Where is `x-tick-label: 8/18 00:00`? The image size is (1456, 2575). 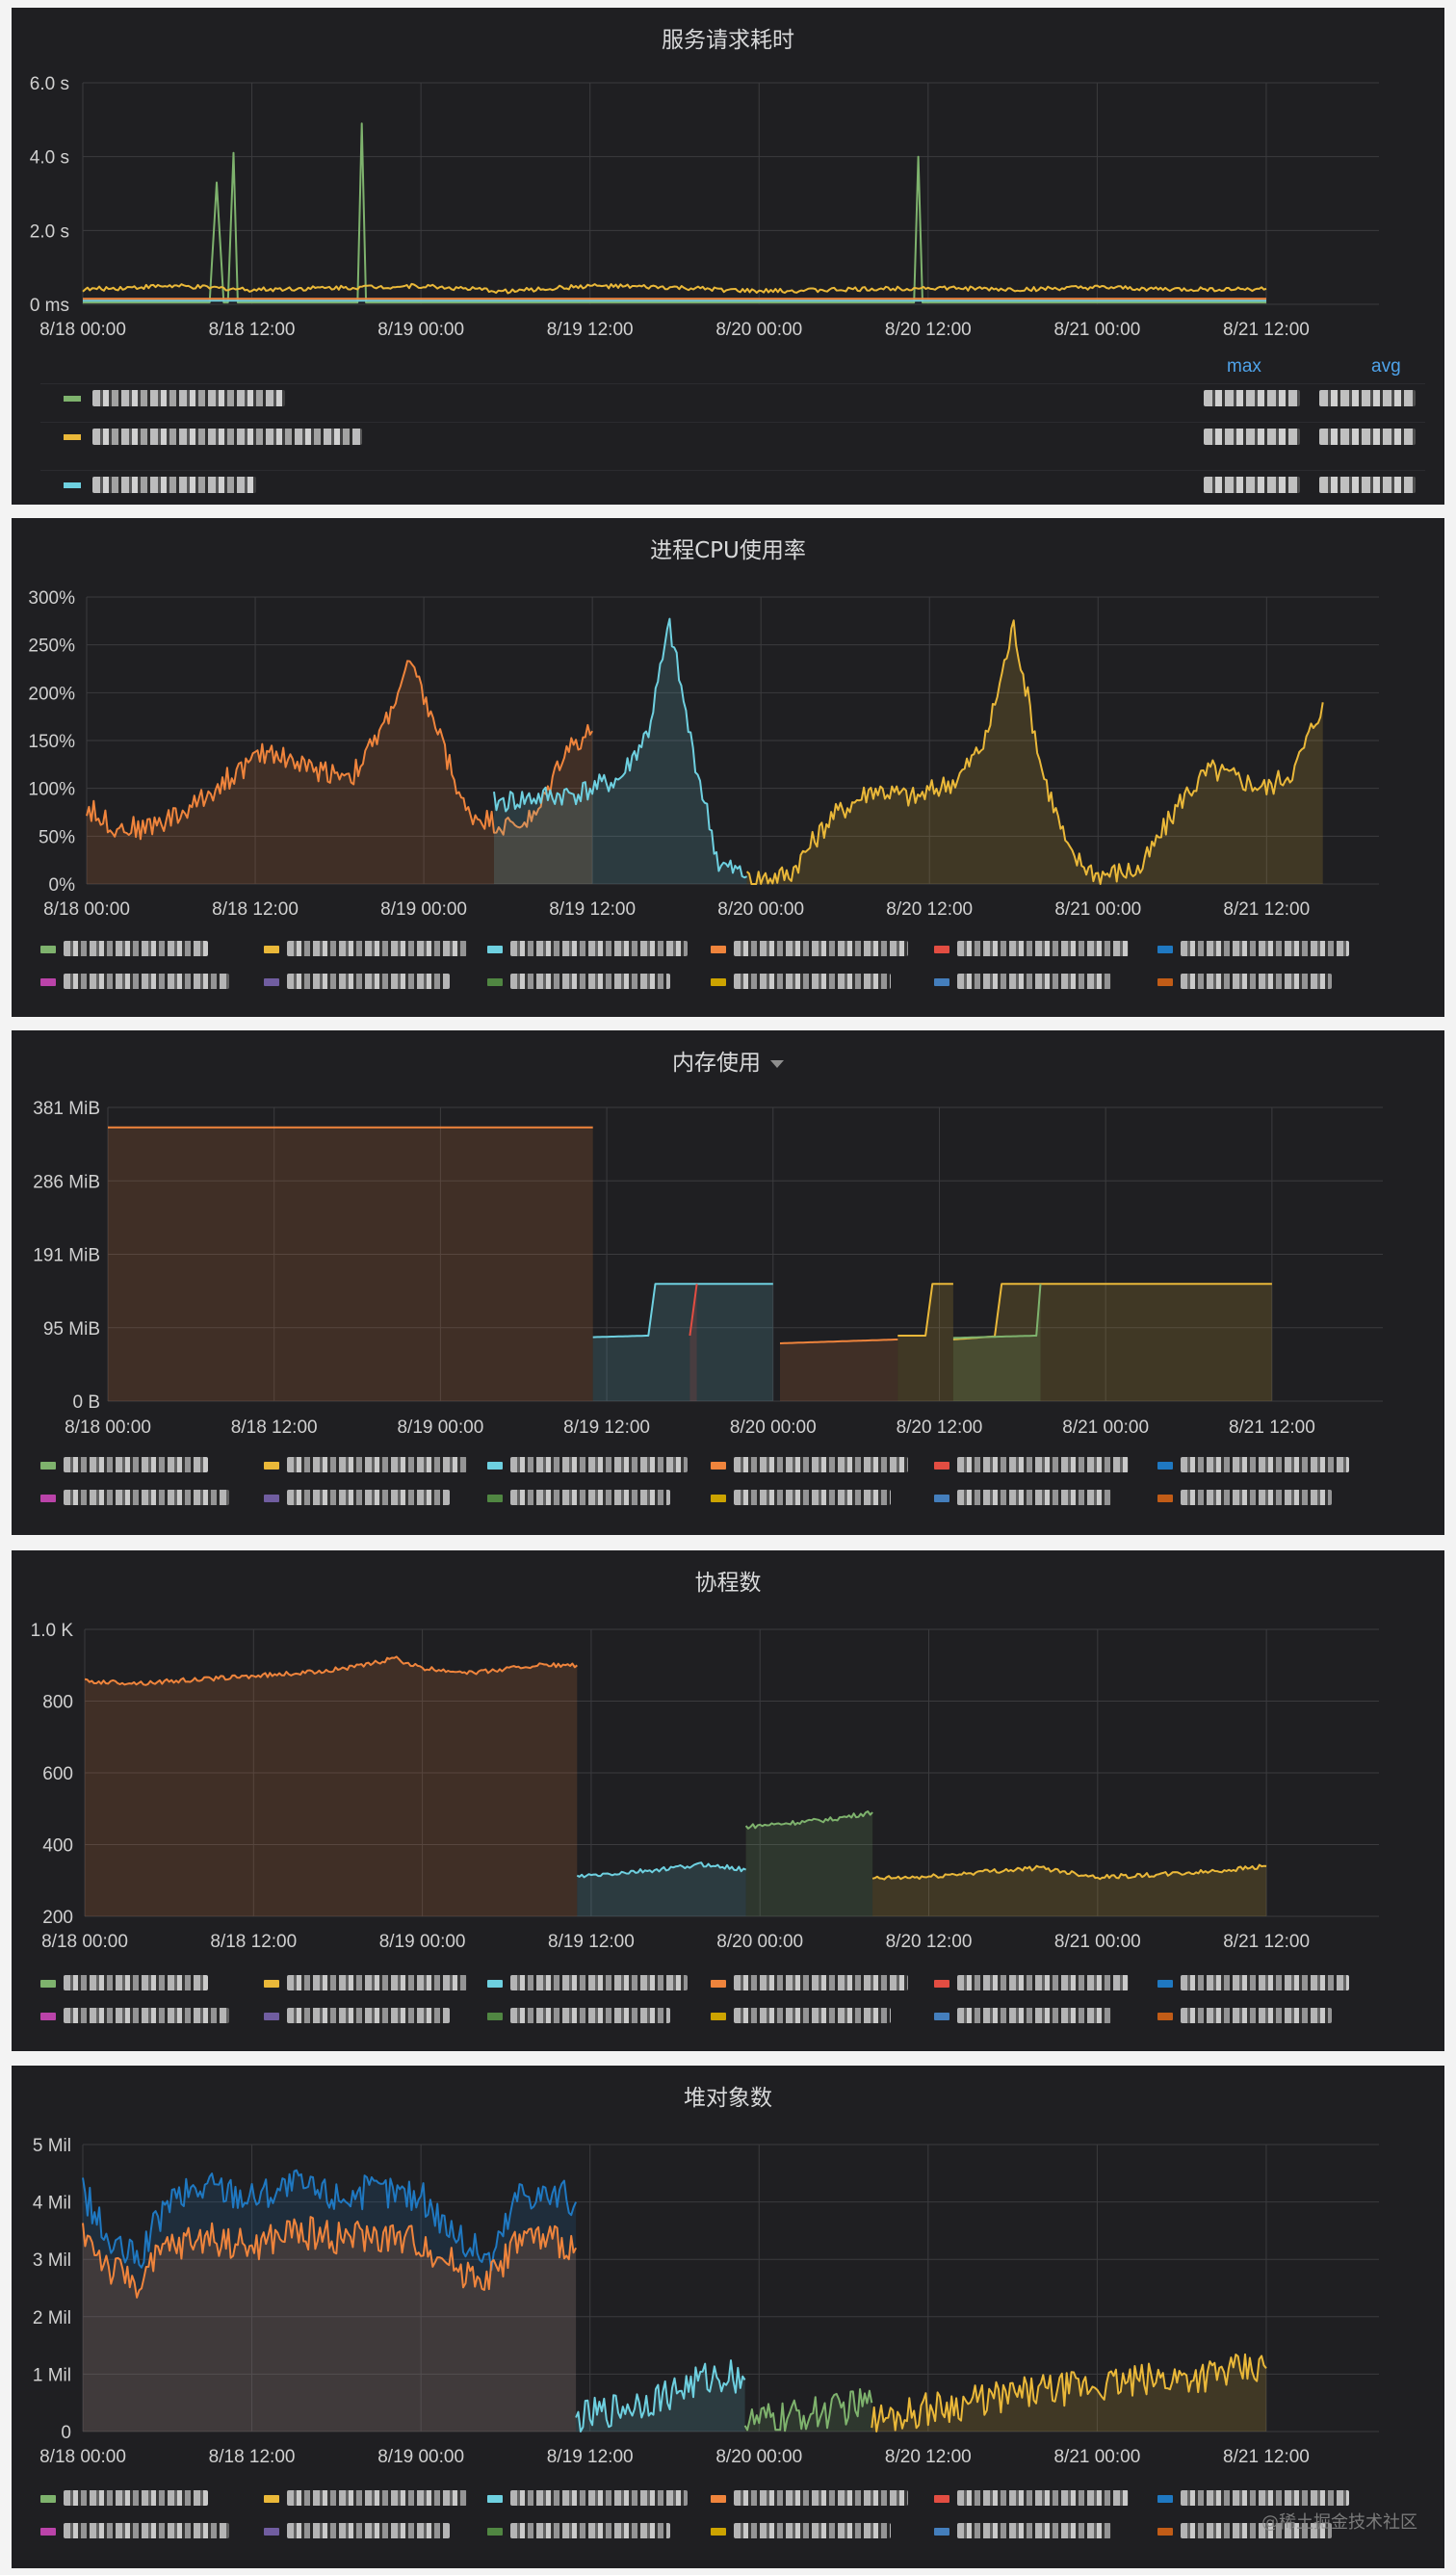 x-tick-label: 8/18 00:00 is located at coordinates (86, 909).